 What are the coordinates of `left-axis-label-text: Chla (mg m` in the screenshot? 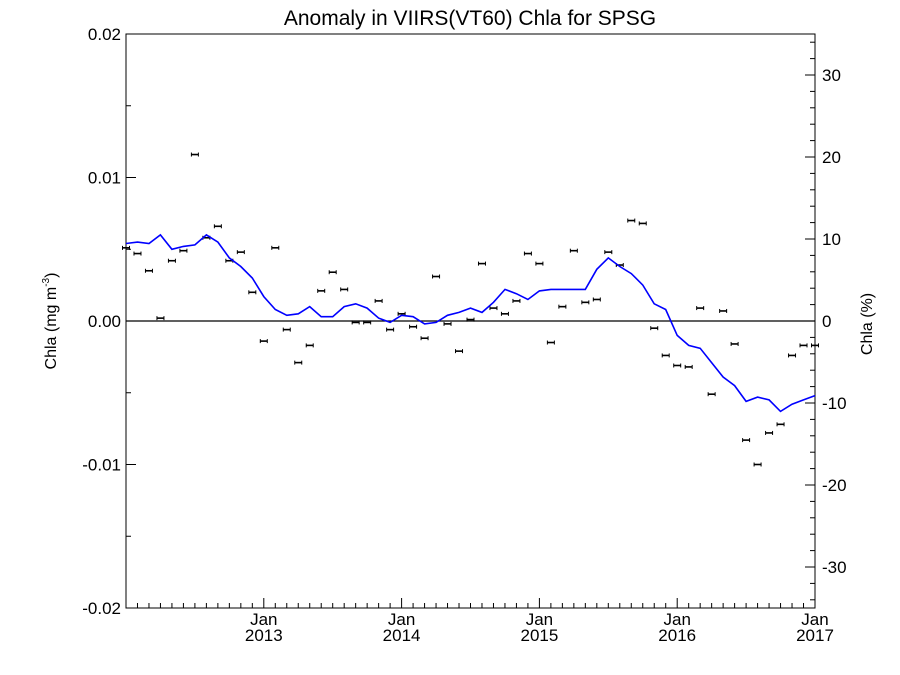 It's located at (51, 328).